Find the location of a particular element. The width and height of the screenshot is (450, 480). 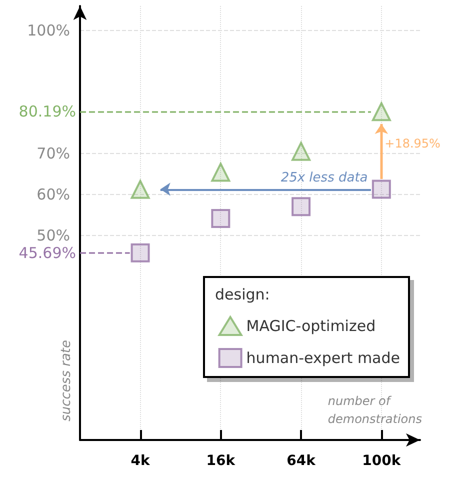

annotation: 25x less data is located at coordinates (324, 178).